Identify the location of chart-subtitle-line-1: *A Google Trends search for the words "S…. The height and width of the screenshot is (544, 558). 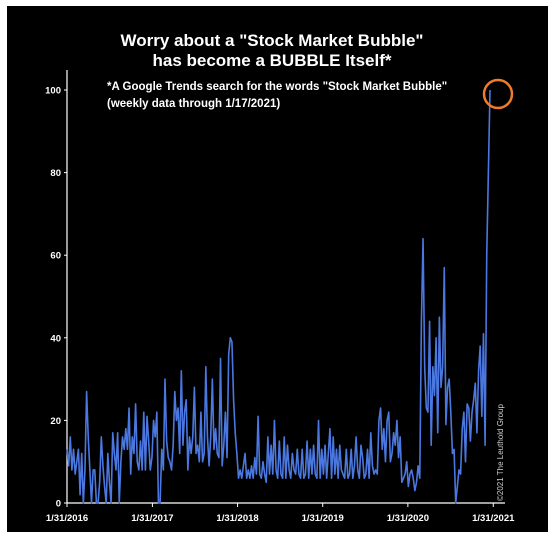
(277, 87).